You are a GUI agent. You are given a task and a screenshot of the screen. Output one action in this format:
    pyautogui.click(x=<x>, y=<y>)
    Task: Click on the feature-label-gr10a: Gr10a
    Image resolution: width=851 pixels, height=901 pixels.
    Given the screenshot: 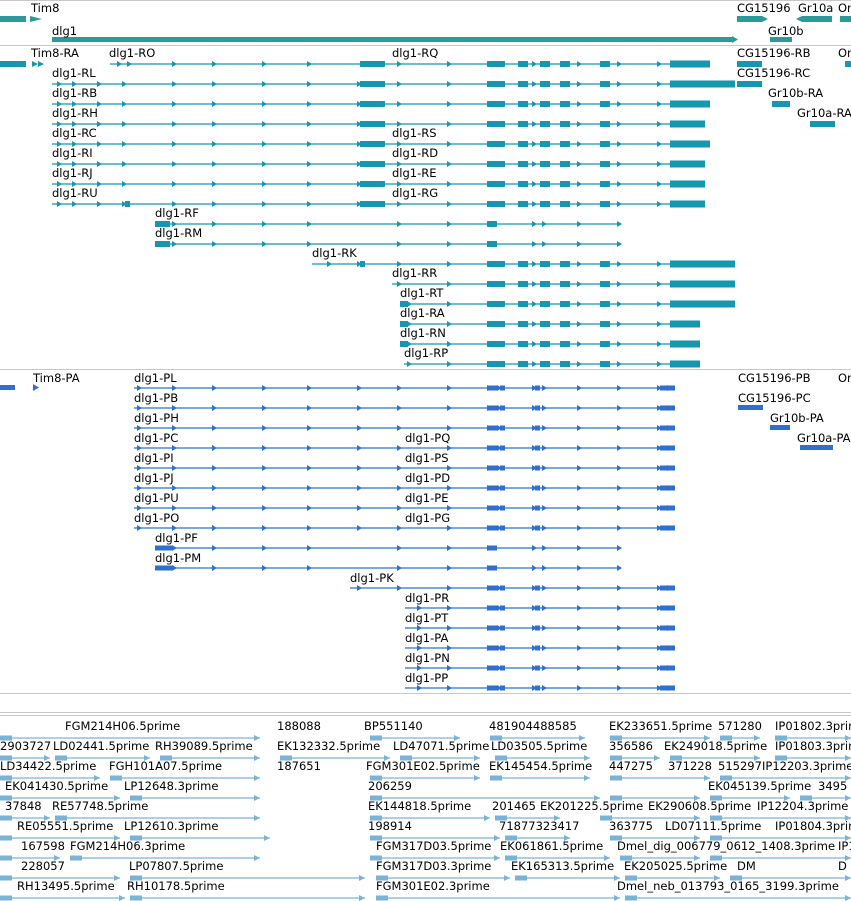 What is the action you would take?
    pyautogui.click(x=815, y=8)
    